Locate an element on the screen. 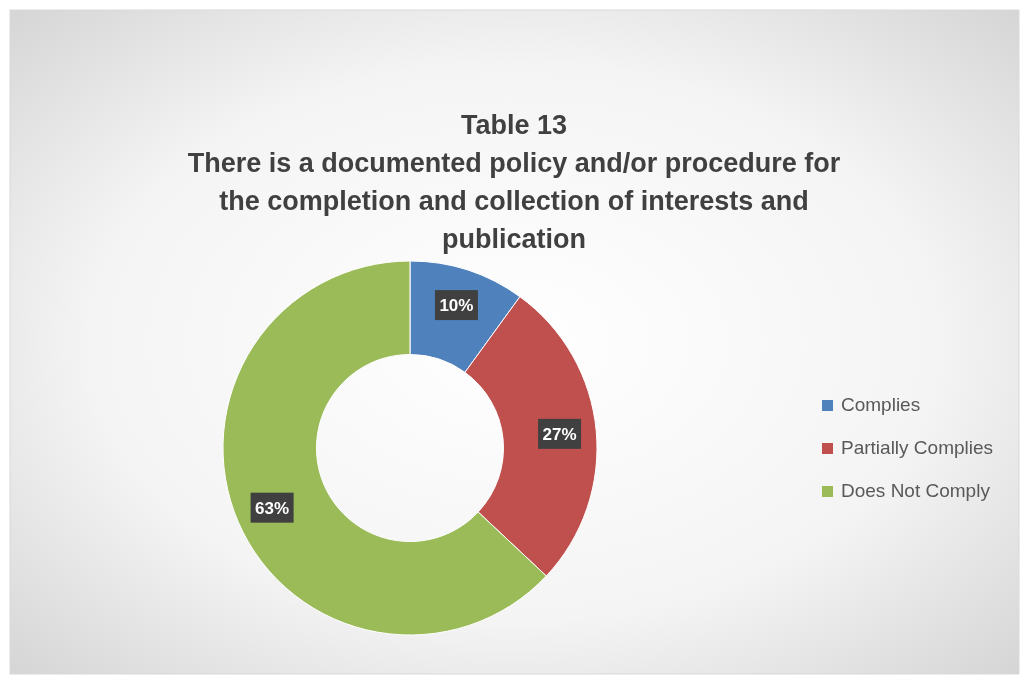 The image size is (1029, 684). legend-label: Complies is located at coordinates (881, 404).